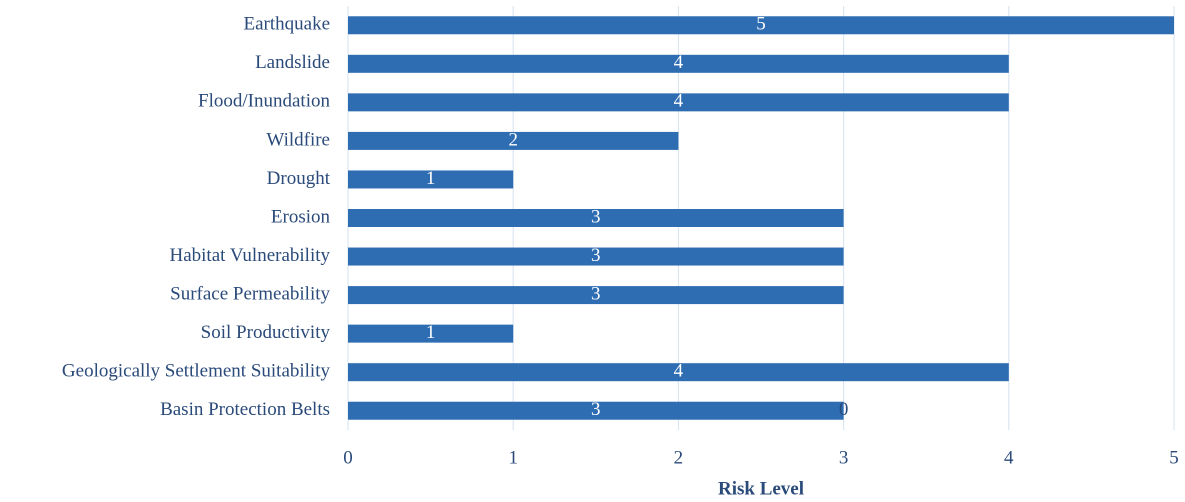 This screenshot has height=502, width=1185. Describe the element at coordinates (196, 371) in the screenshot. I see `y-tick-label: Geologically Settlement Suitability` at that location.